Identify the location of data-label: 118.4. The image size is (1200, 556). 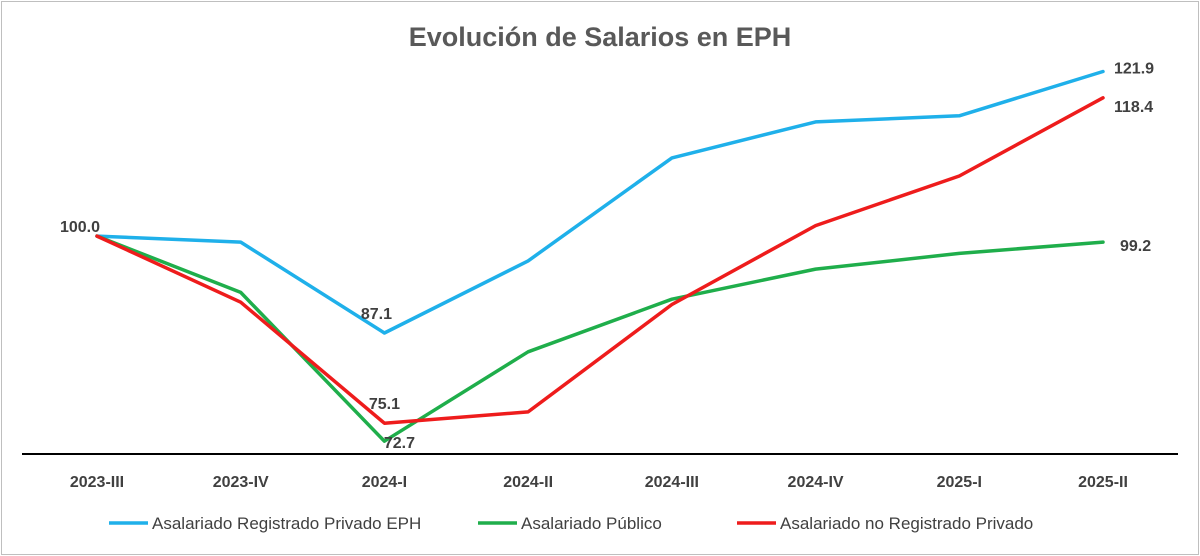
(1133, 107).